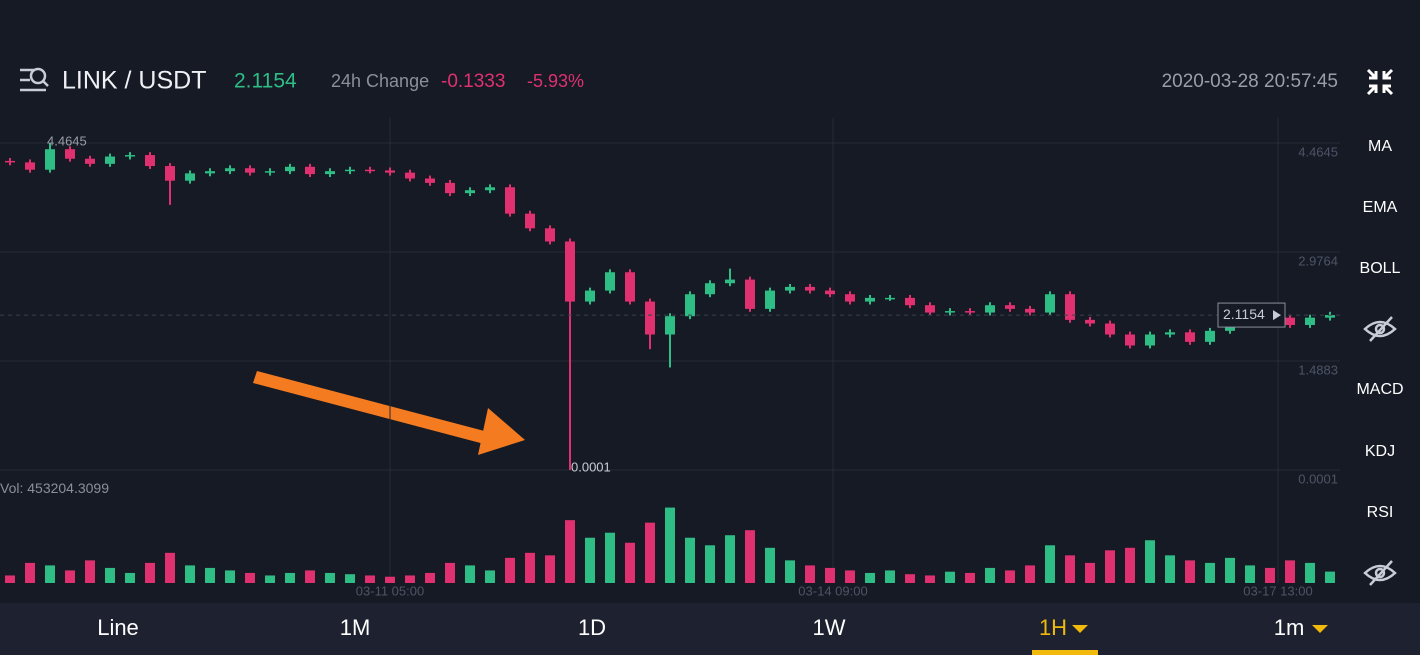 Image resolution: width=1420 pixels, height=655 pixels. I want to click on last-price: 2.1154, so click(265, 81).